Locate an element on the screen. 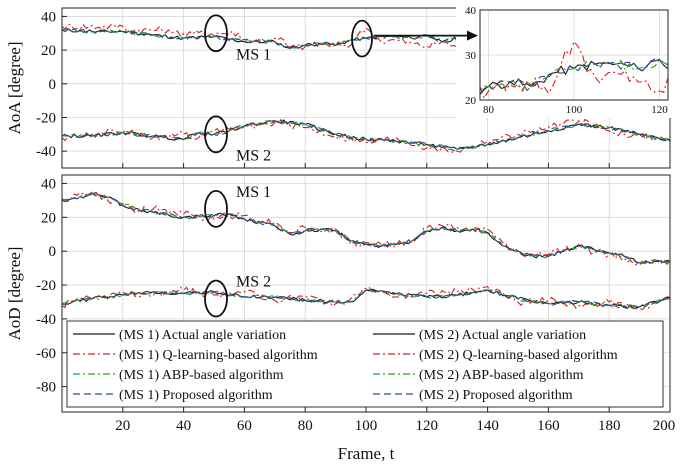 The image size is (685, 467). legend-entry: (MS 1) Q-learning-based algorithm is located at coordinates (218, 355).